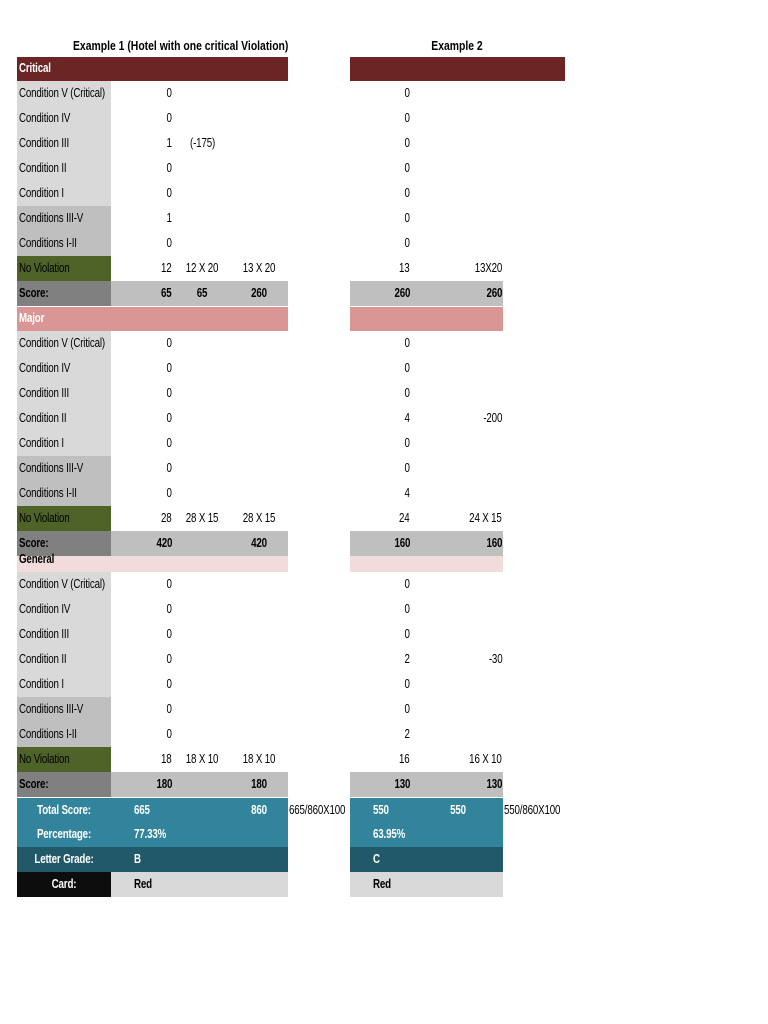 The height and width of the screenshot is (1024, 768). What do you see at coordinates (259, 517) in the screenshot?
I see `row-extra: 28 X 15` at bounding box center [259, 517].